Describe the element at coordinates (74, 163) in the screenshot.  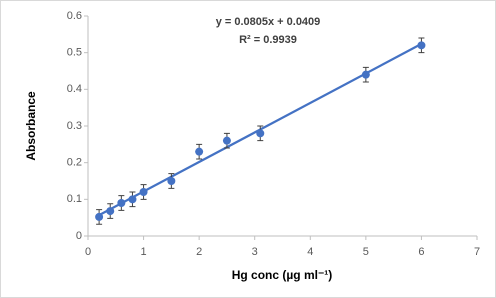
I see `y-tick-label: 0.2` at that location.